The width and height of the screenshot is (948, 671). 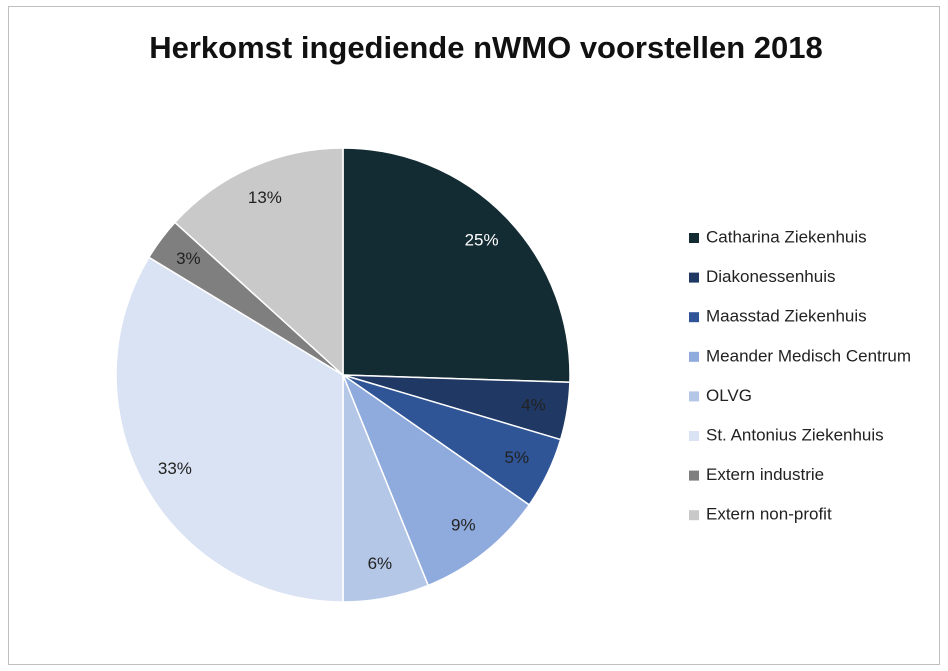 I want to click on data-label: 13%, so click(x=265, y=197).